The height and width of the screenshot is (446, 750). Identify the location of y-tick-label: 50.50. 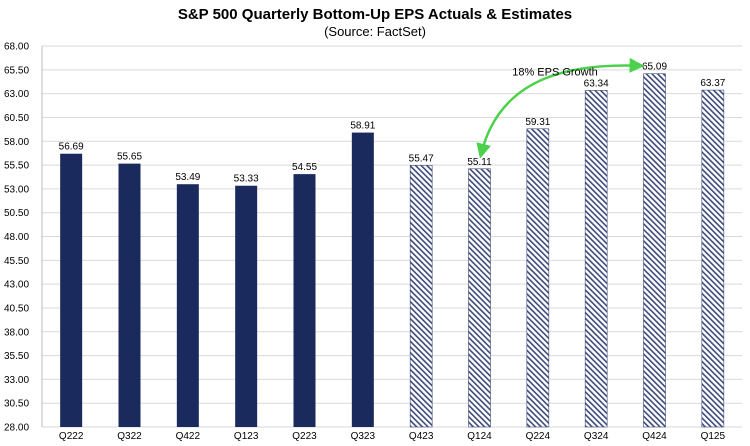
(16, 213).